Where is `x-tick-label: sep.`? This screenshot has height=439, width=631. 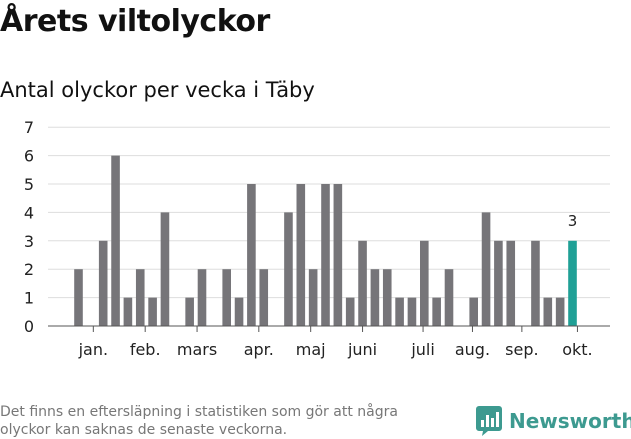 x-tick-label: sep. is located at coordinates (521, 349).